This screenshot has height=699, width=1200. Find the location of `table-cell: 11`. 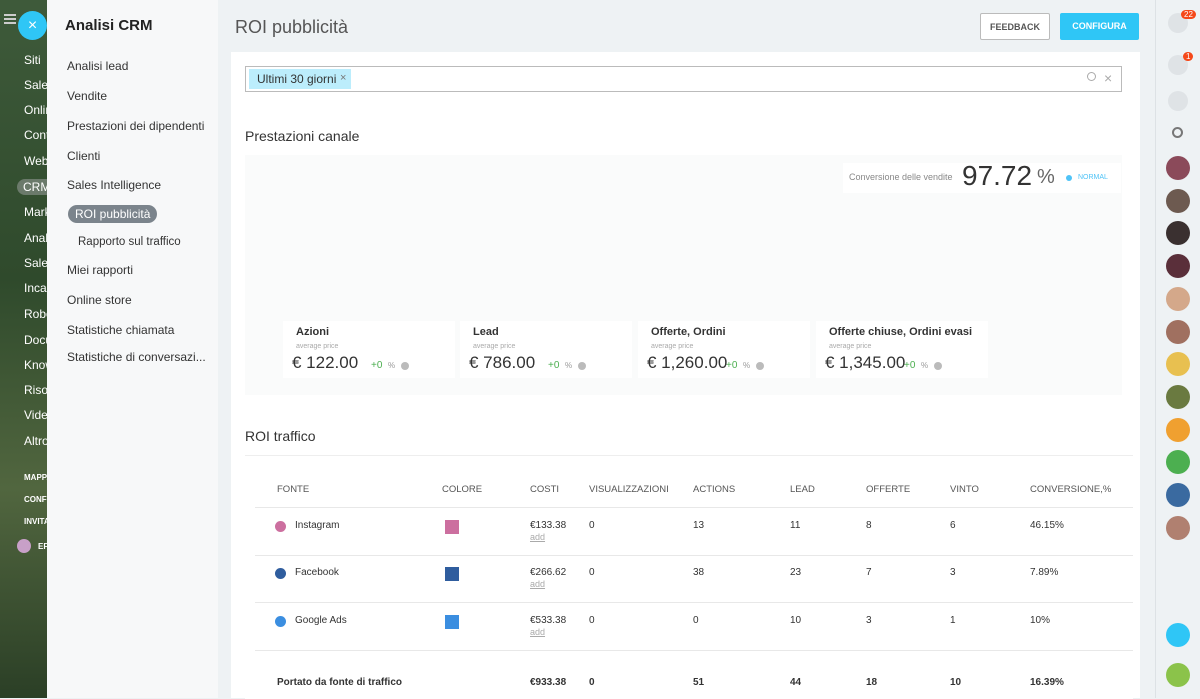

table-cell: 11 is located at coordinates (795, 525).